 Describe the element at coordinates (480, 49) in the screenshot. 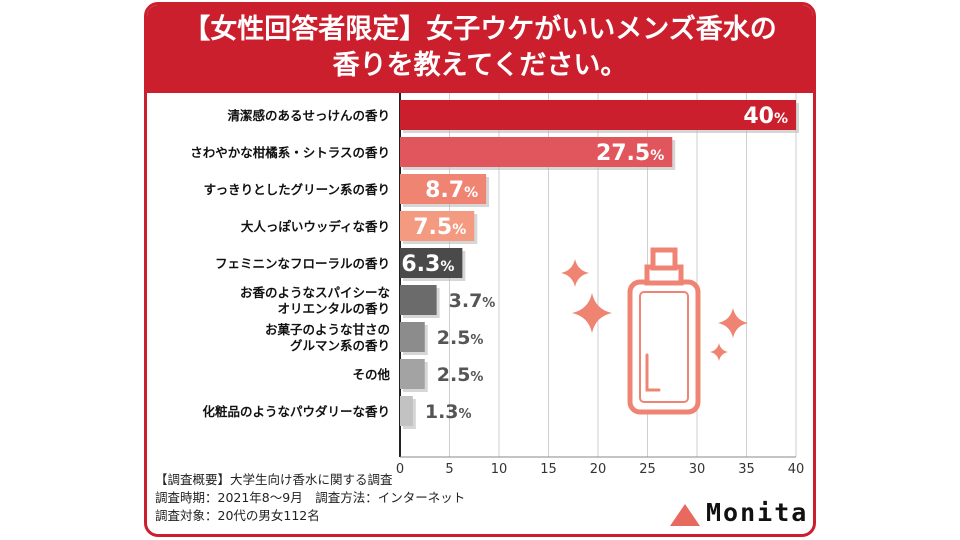

I see `title-banner: 【女性回答者限定】女子ウケがいいメンズ香水の 香りを教えてください。` at that location.